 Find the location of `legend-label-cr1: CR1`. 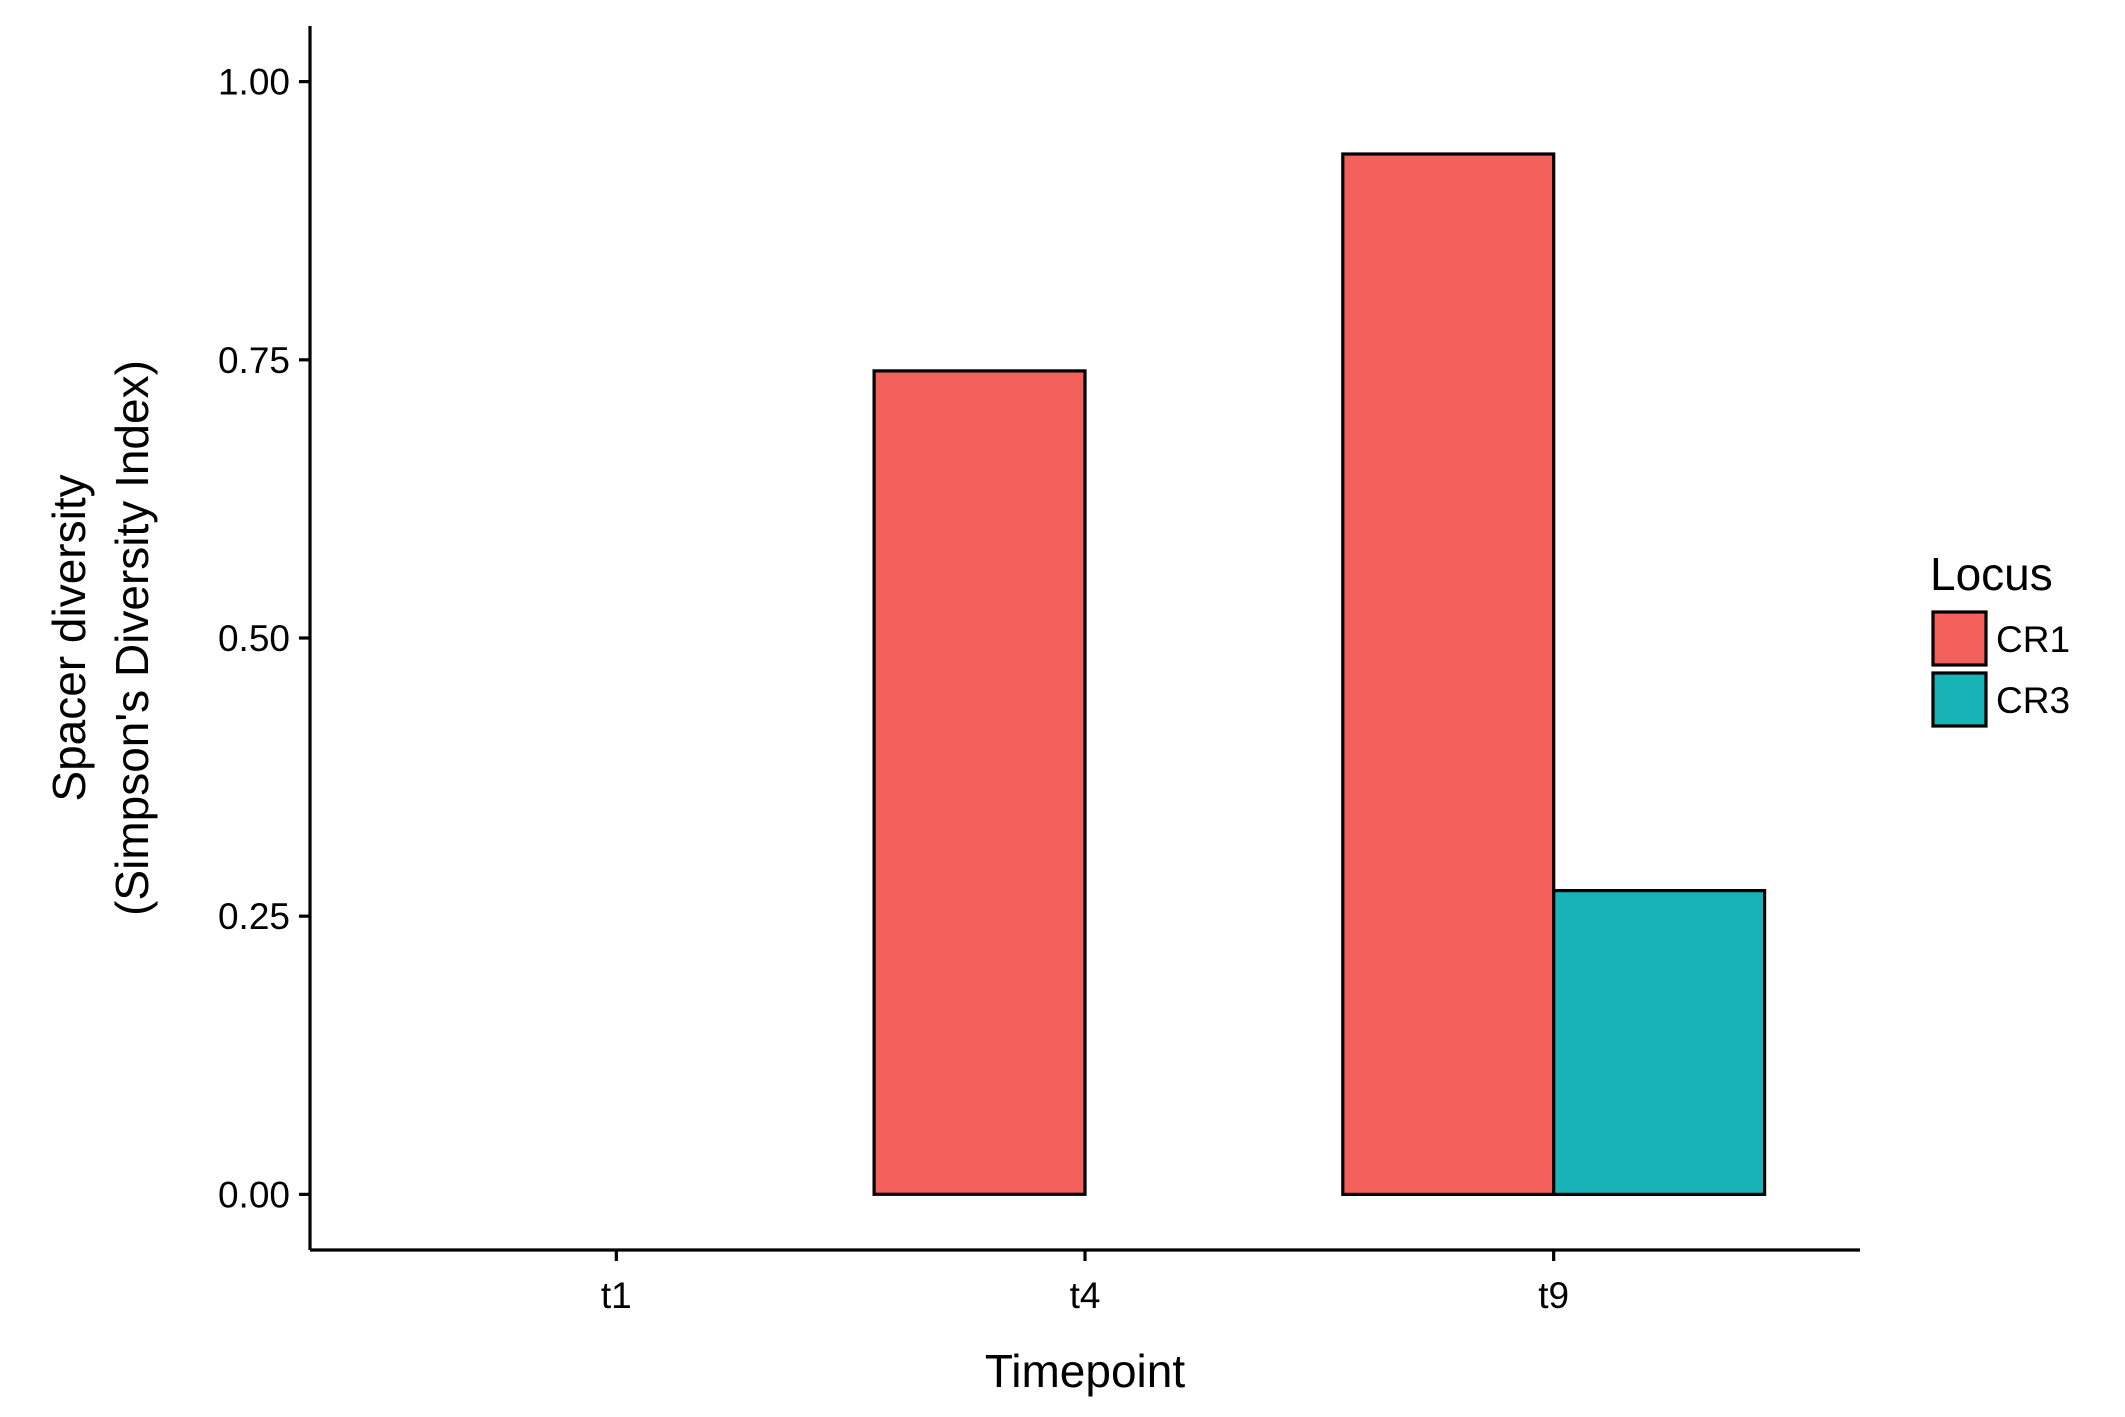

legend-label-cr1: CR1 is located at coordinates (2033, 639).